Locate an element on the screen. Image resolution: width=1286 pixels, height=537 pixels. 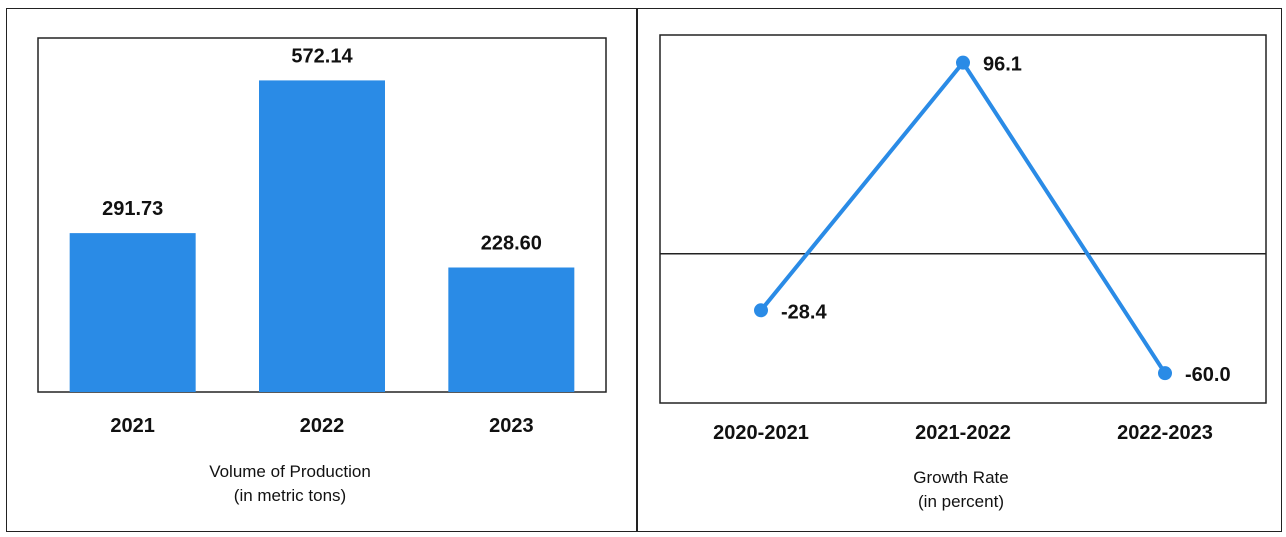
volume-axis-caption: Volume of Production (in metric tons) is located at coordinates (290, 484).